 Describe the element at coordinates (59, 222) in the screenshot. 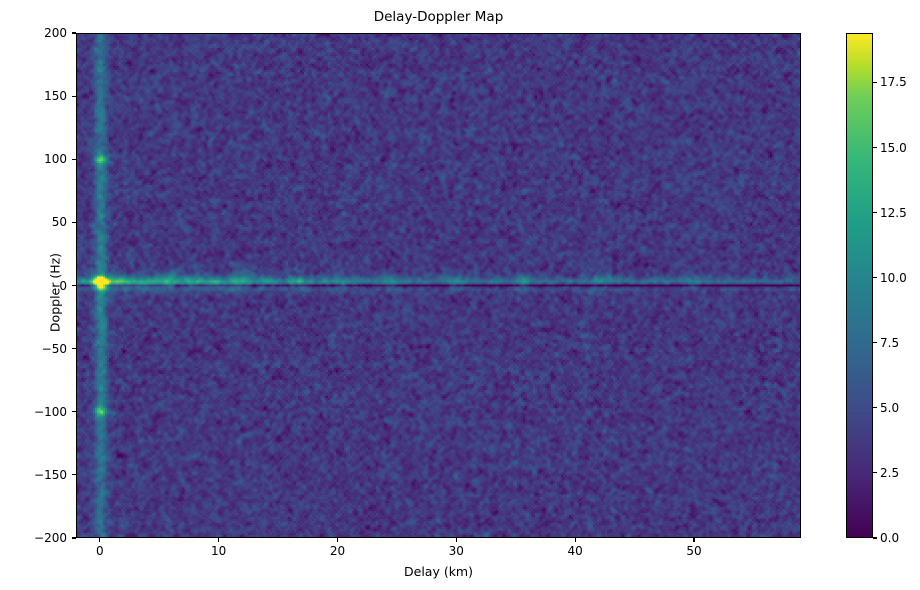

I see `y-tick-label: 50` at that location.